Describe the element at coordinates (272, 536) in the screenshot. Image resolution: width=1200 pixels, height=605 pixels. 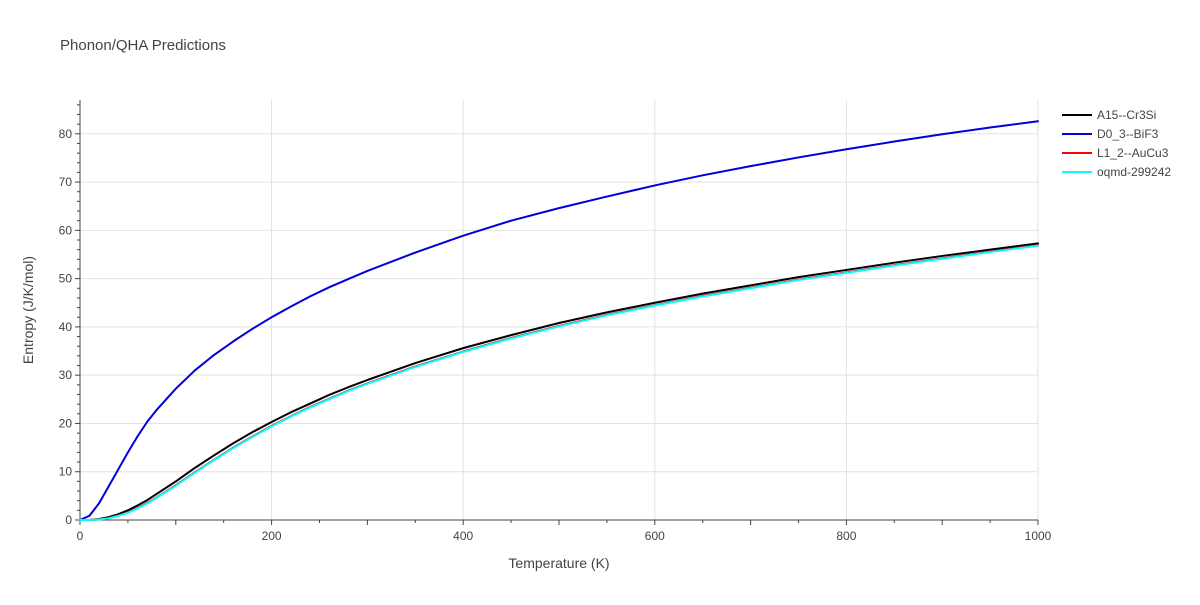
I see `x-tick-label: 200` at that location.